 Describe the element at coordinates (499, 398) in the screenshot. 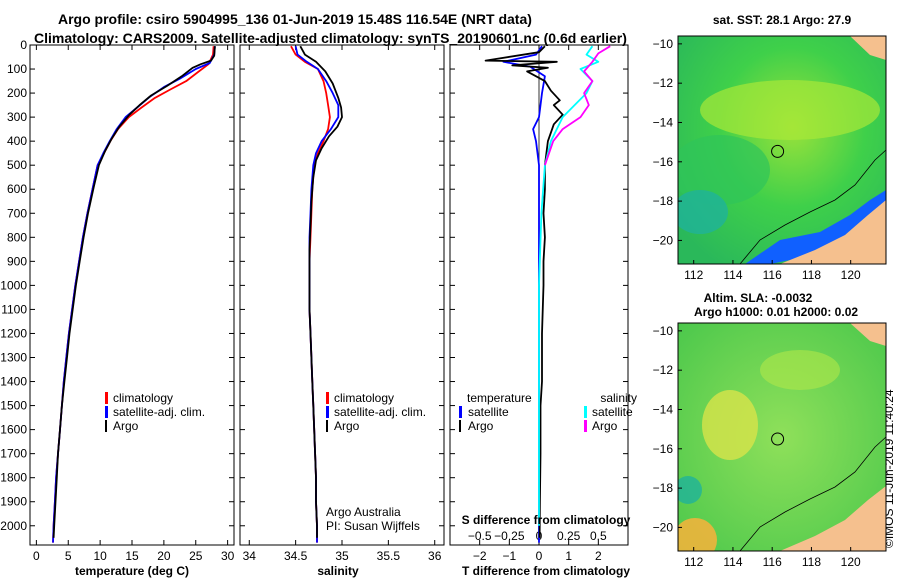

I see `legend-title-temperature: temperature` at that location.